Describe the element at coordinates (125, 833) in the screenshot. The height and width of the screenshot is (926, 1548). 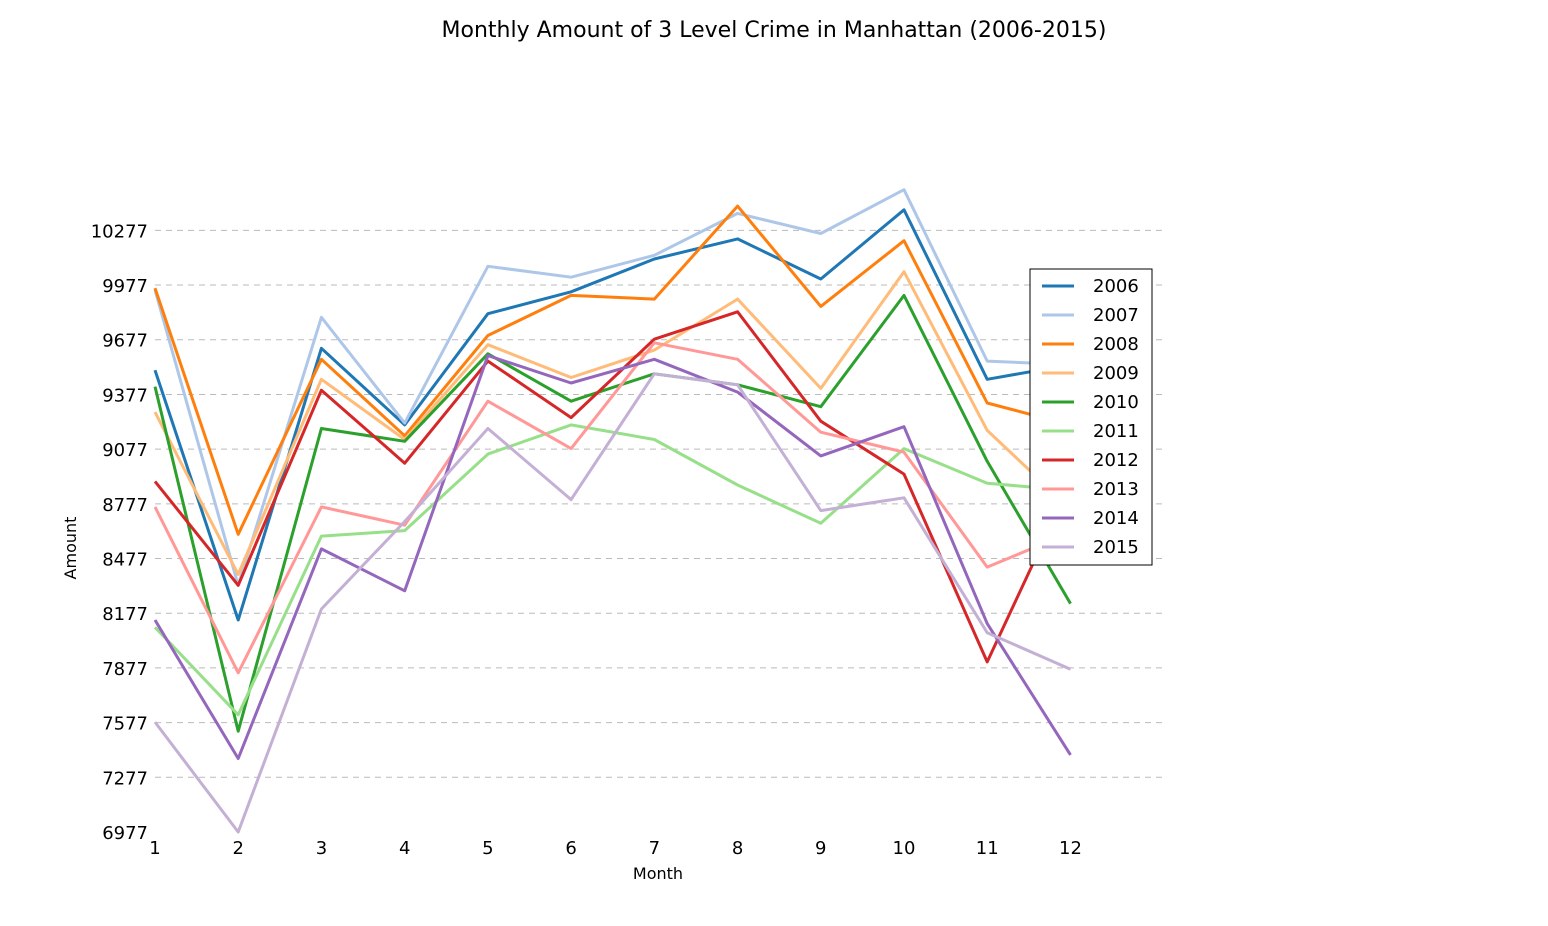
I see `y-tick-label: 6977` at that location.